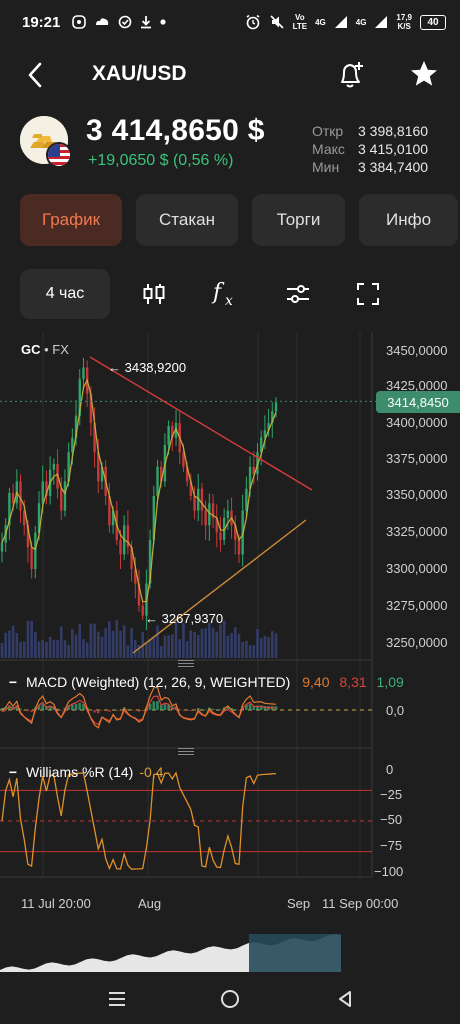  What do you see at coordinates (253, 22) in the screenshot?
I see `alarm-icon` at bounding box center [253, 22].